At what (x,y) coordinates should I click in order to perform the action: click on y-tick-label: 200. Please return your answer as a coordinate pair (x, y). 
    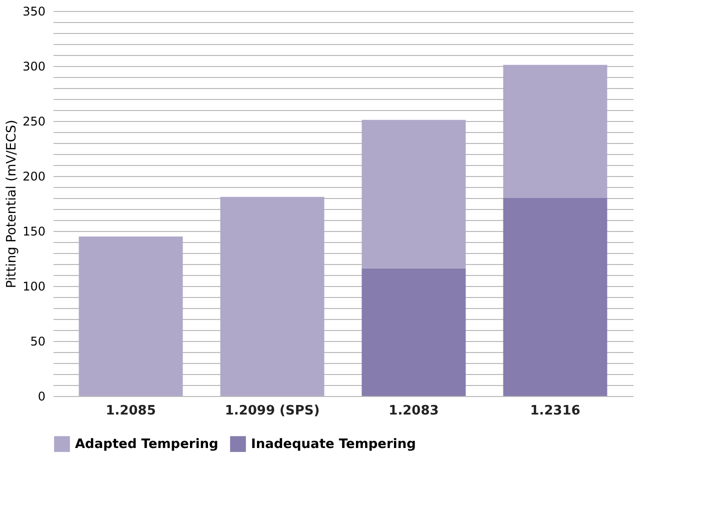
    Looking at the image, I should click on (34, 177).